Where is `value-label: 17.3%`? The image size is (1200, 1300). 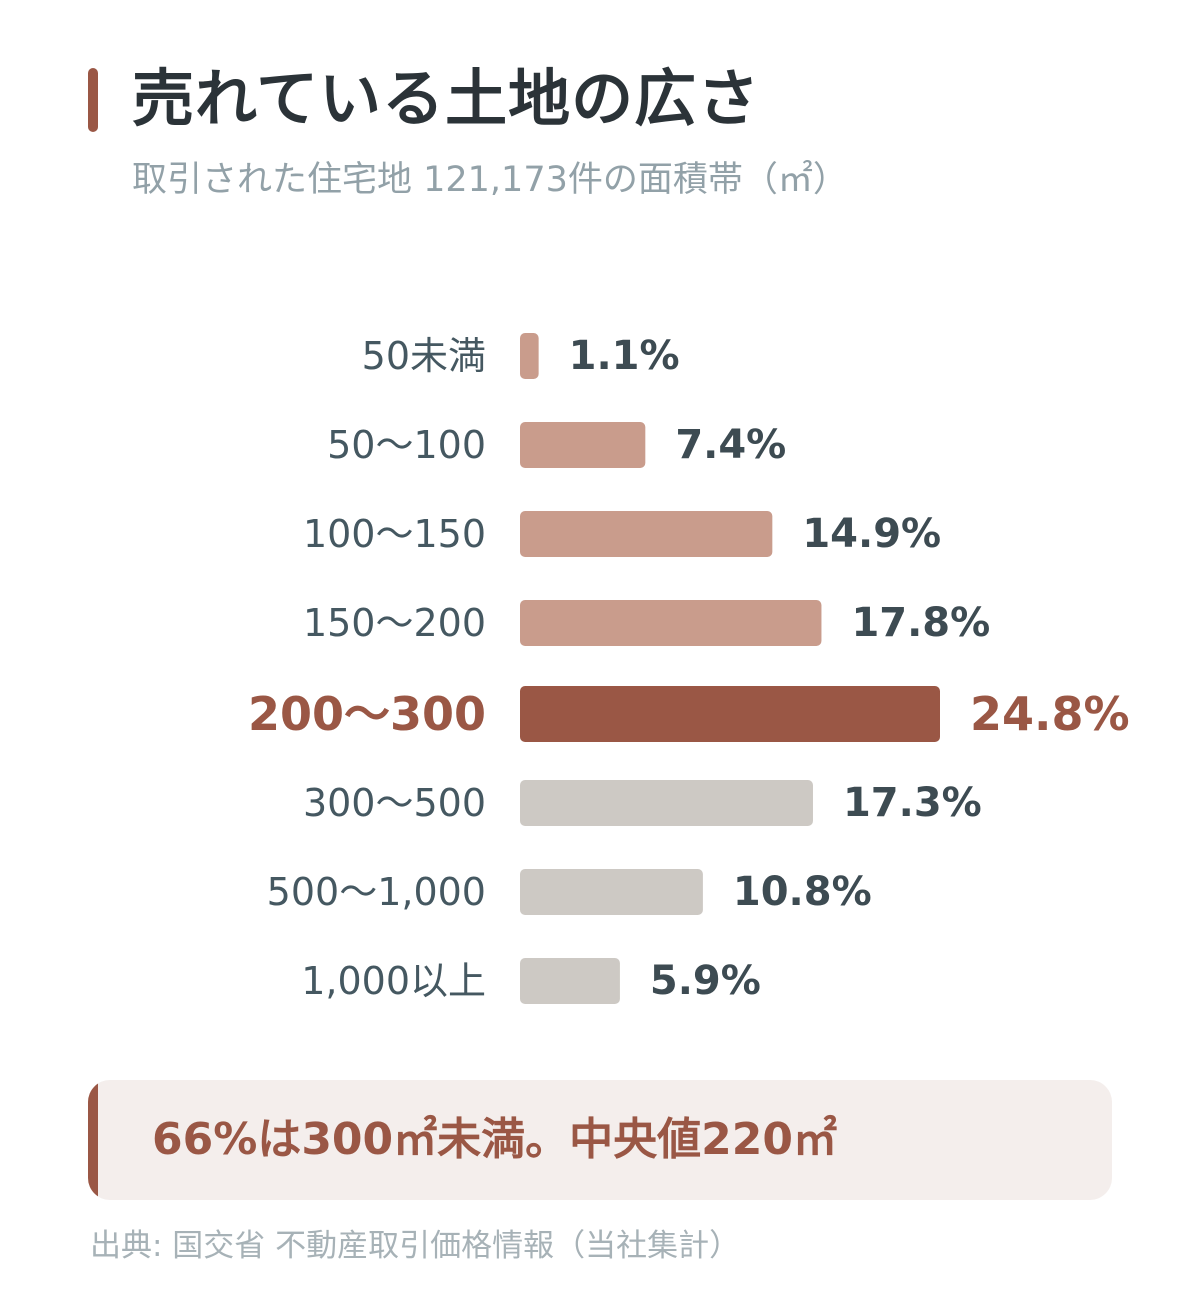 value-label: 17.3% is located at coordinates (912, 803).